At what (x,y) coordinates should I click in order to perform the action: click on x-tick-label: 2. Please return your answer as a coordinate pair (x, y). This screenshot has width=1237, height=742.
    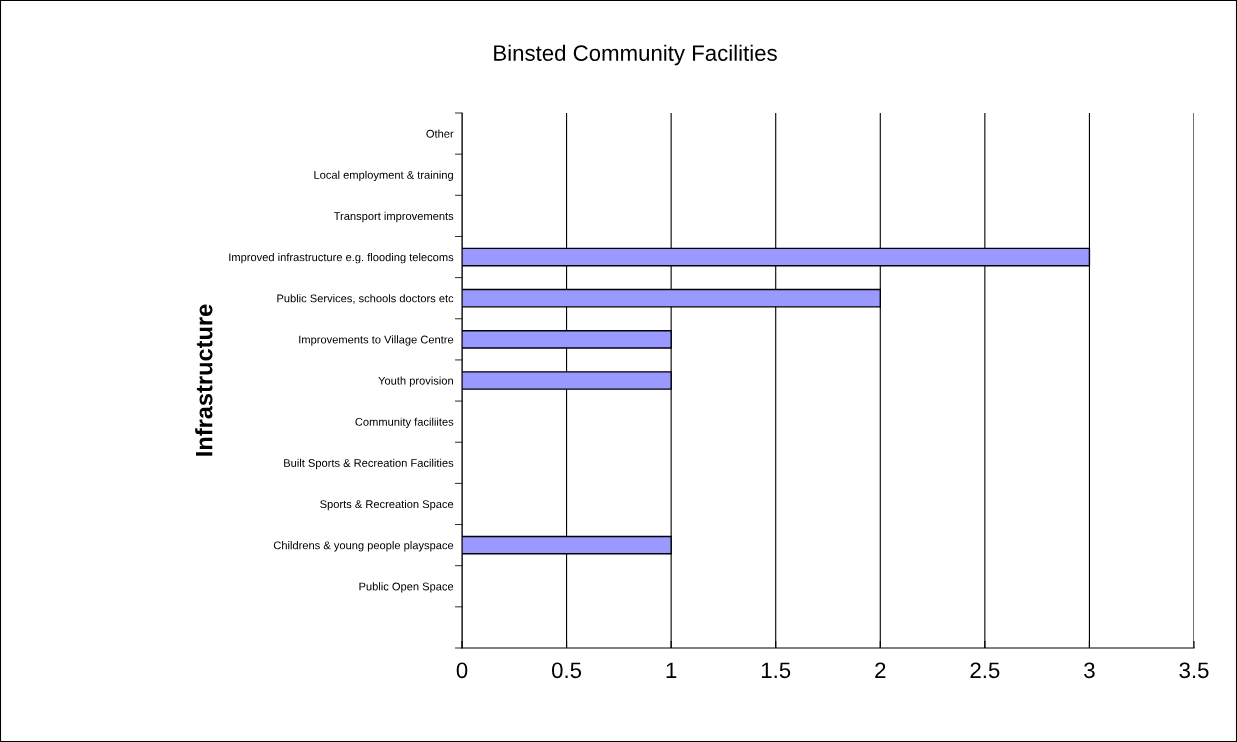
    Looking at the image, I should click on (880, 670).